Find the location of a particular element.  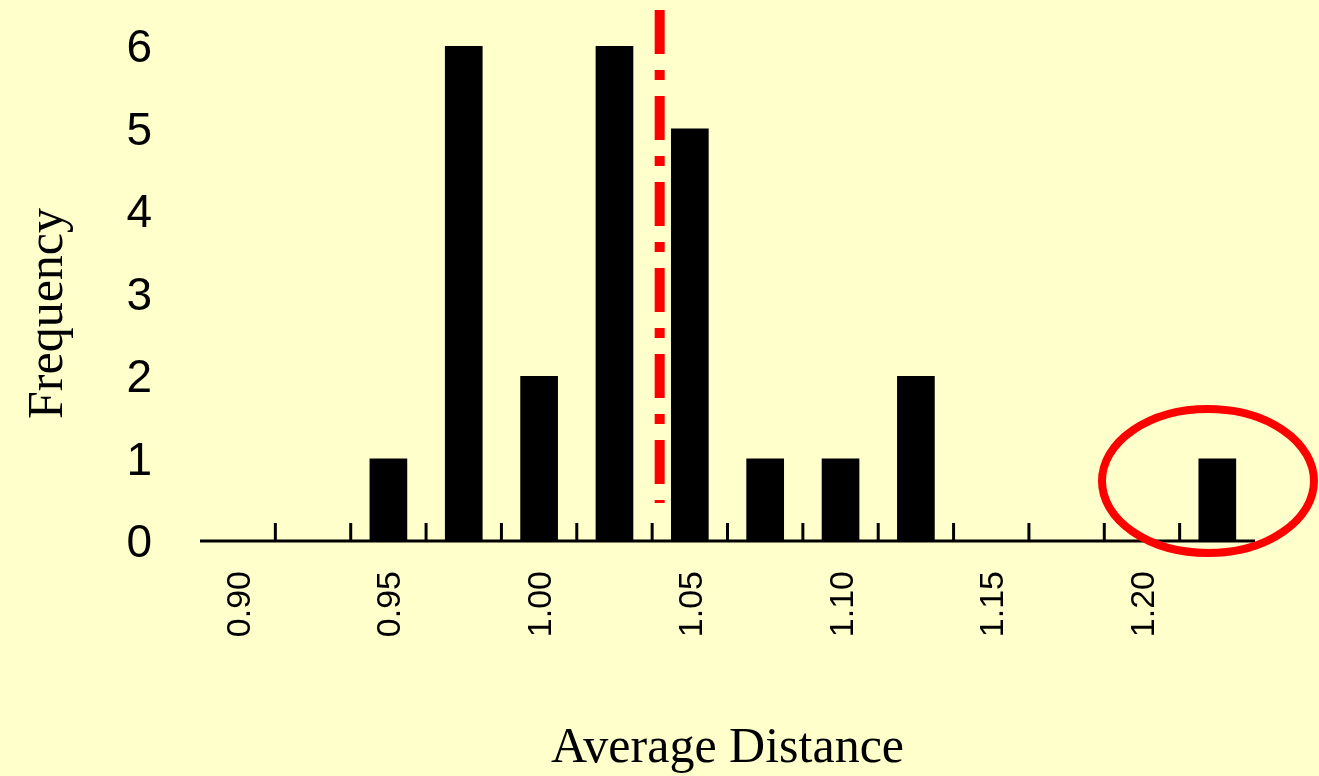

y-axis-title: Frequency is located at coordinates (45, 313).